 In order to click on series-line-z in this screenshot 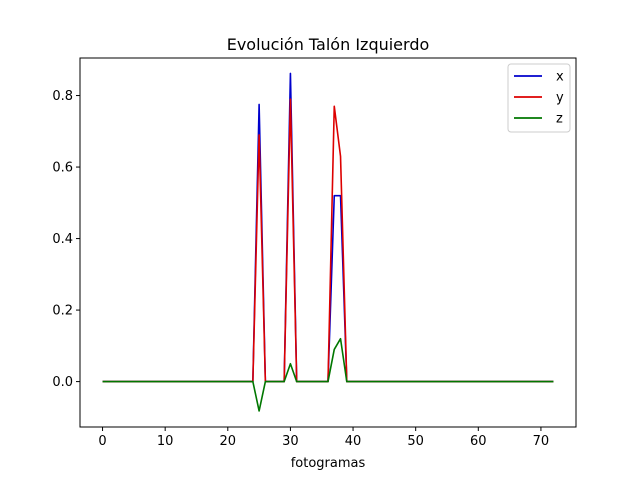, I will do `click(328, 374)`.